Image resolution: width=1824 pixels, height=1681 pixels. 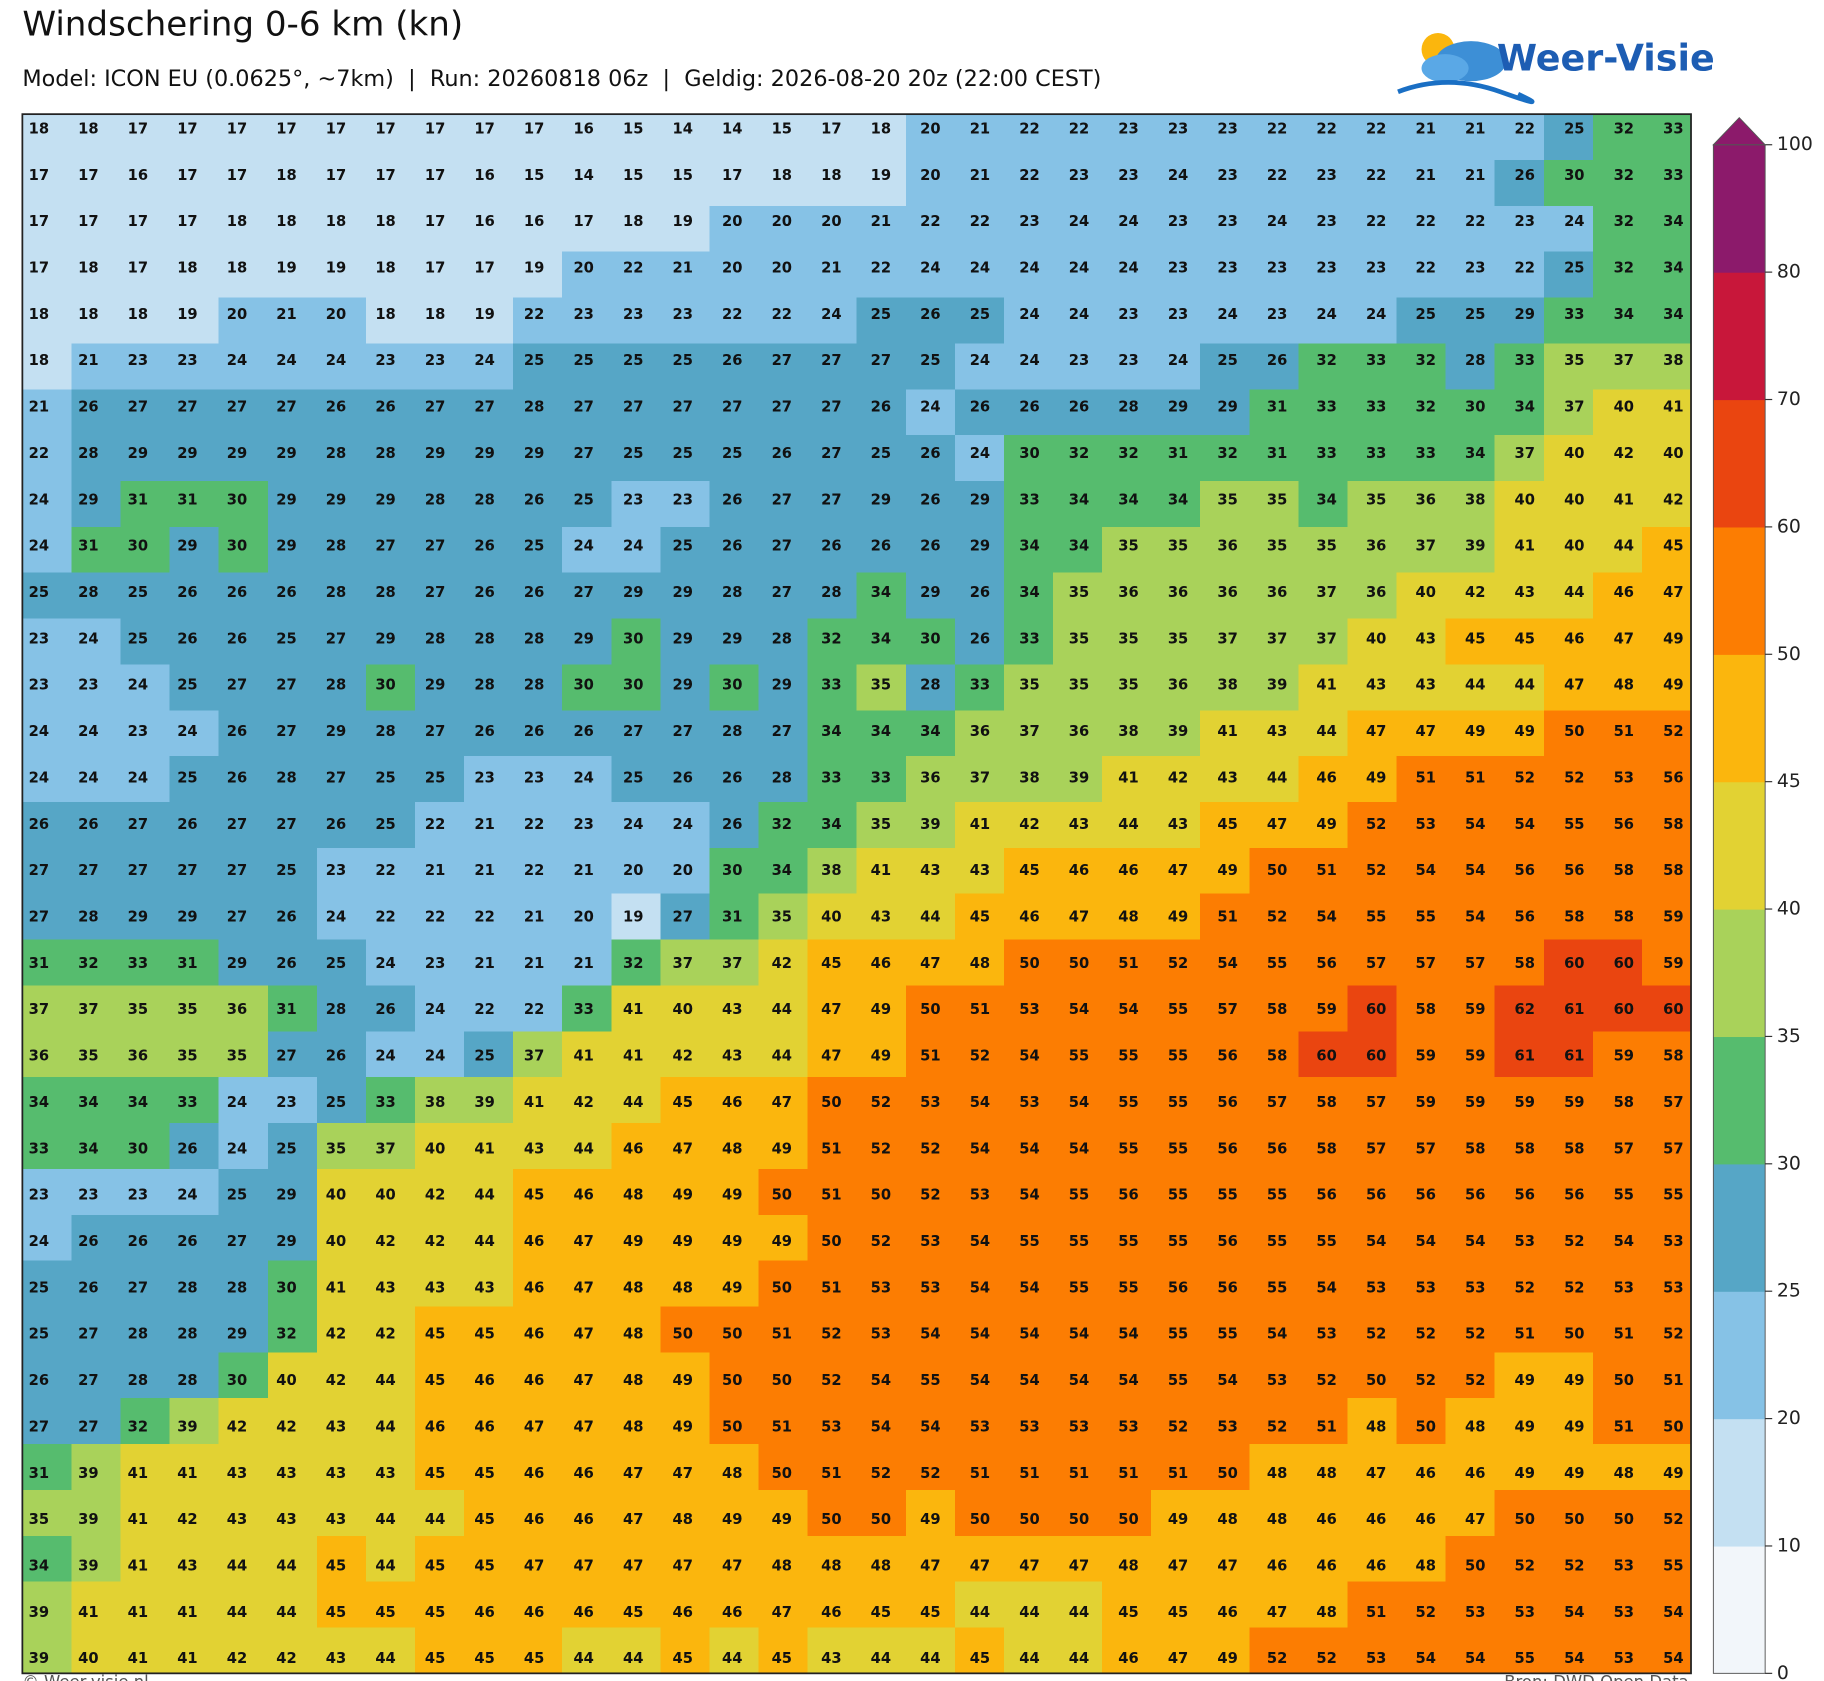 What do you see at coordinates (187, 499) in the screenshot?
I see `shear-value: 31` at bounding box center [187, 499].